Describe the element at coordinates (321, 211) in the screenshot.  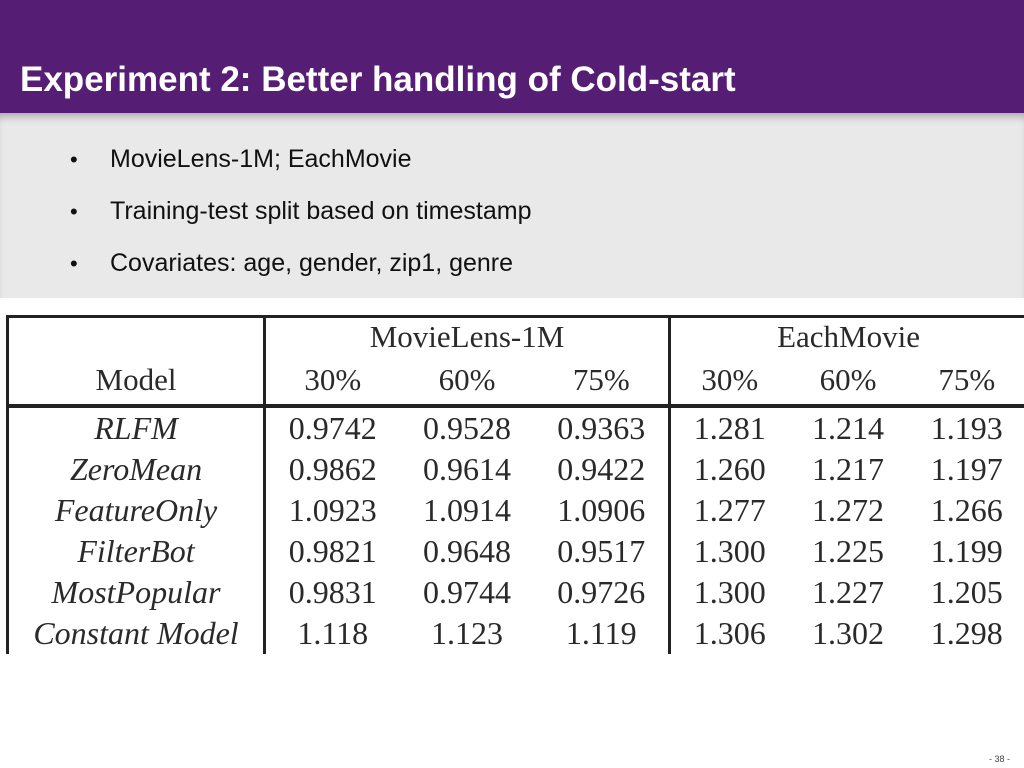
I see `bullet-text: Training-test split based on timestamp` at that location.